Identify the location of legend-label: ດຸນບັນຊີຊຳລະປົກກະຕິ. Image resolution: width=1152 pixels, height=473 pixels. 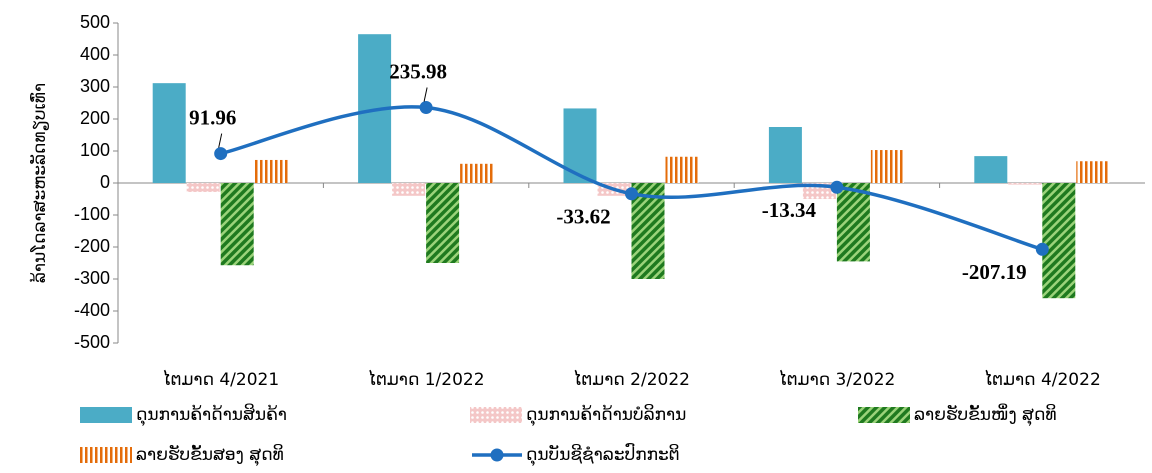
(603, 454).